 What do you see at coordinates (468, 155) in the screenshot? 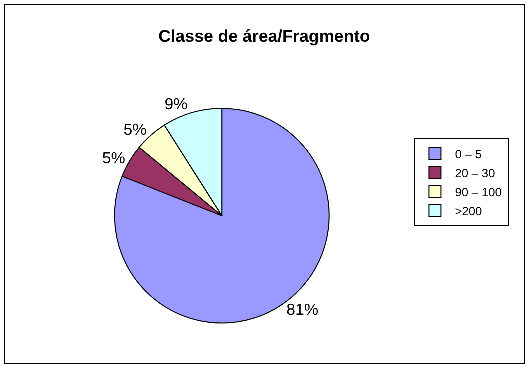
I see `legend-label: 0 – 5` at bounding box center [468, 155].